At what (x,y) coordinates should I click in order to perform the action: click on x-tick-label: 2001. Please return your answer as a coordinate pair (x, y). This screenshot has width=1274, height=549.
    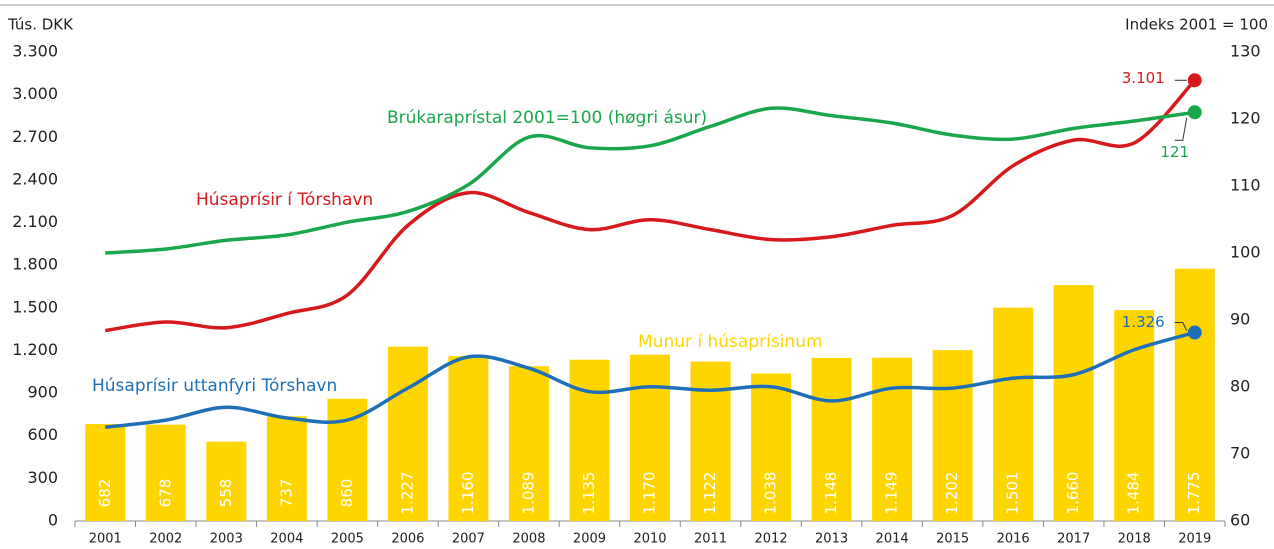
    Looking at the image, I should click on (105, 539).